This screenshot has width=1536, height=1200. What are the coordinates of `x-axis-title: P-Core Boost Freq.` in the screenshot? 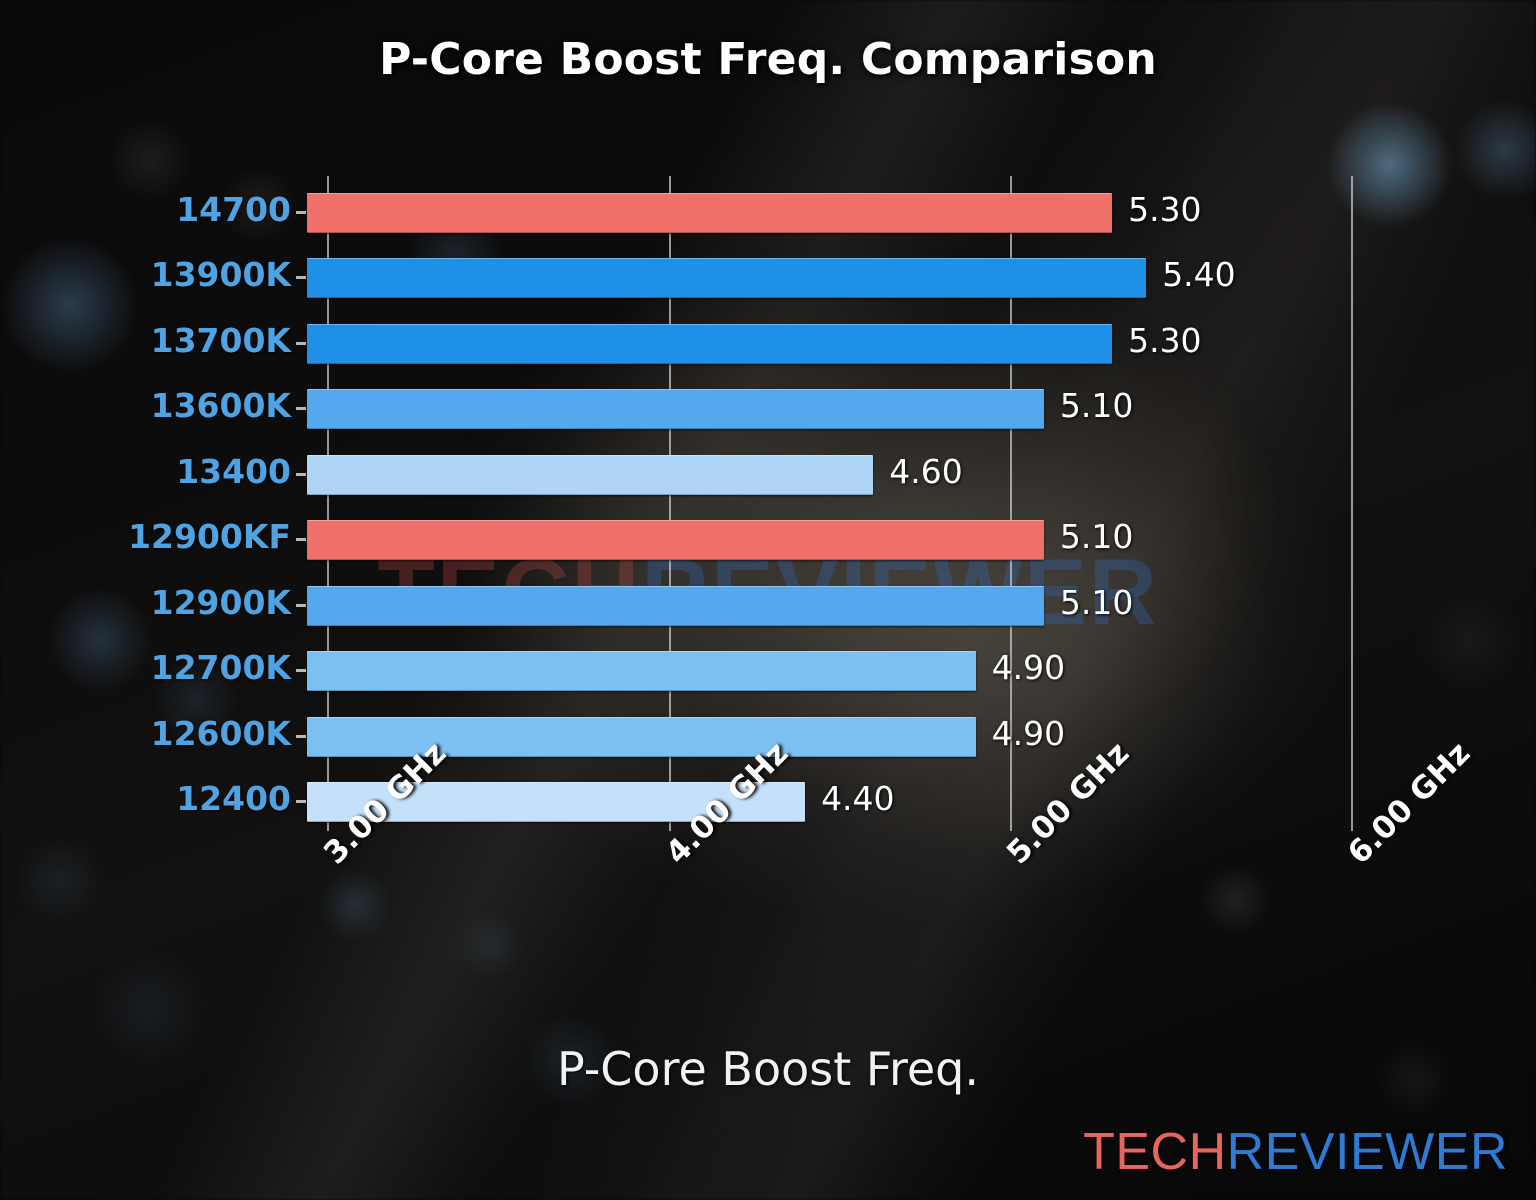 It's located at (768, 1069).